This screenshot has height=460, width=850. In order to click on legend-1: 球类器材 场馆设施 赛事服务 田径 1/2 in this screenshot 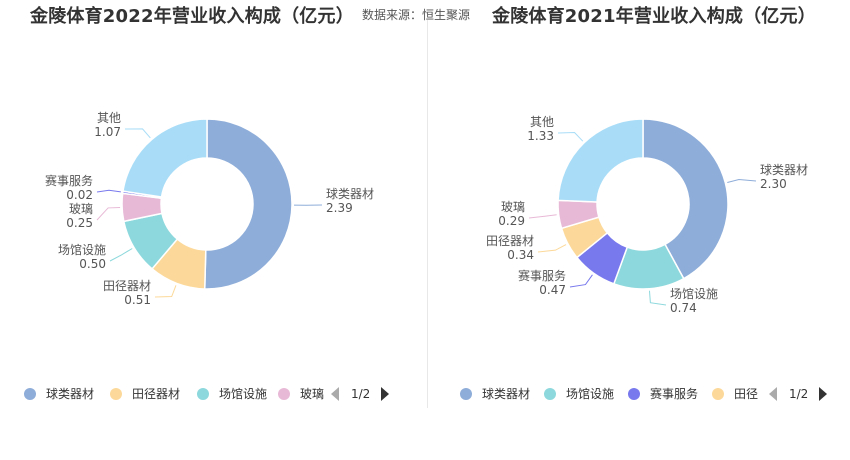, I will do `click(643, 393)`.